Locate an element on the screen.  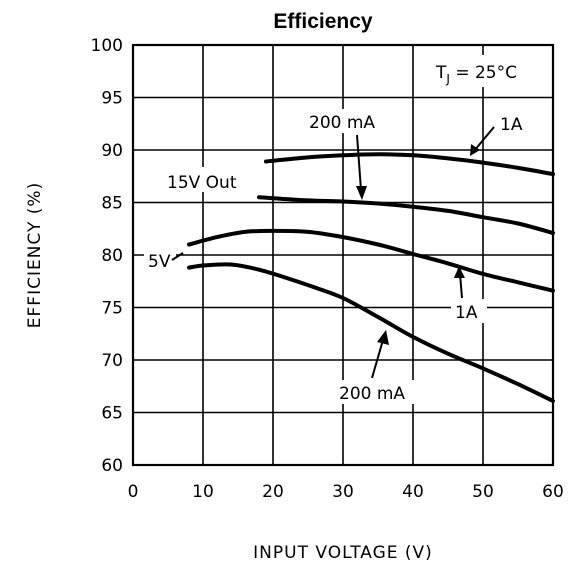
y-tick-label: 90 is located at coordinates (112, 151).